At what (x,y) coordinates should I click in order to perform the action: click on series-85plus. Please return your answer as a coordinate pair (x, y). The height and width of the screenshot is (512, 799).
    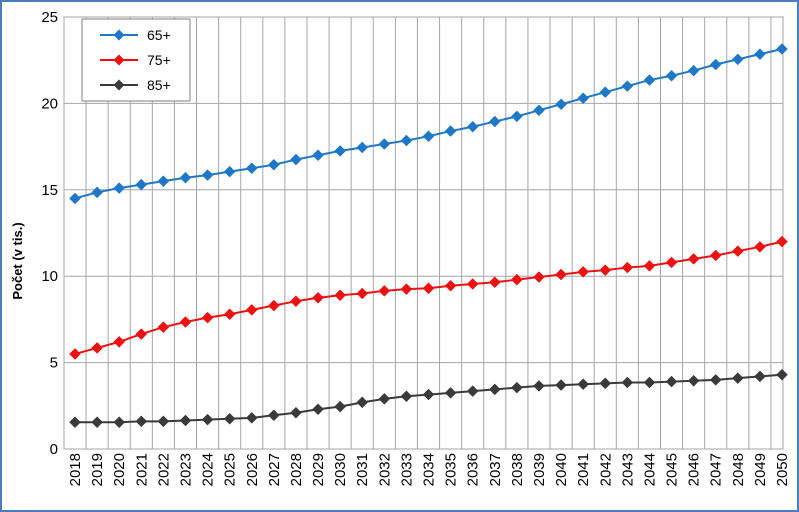
    Looking at the image, I should click on (428, 398).